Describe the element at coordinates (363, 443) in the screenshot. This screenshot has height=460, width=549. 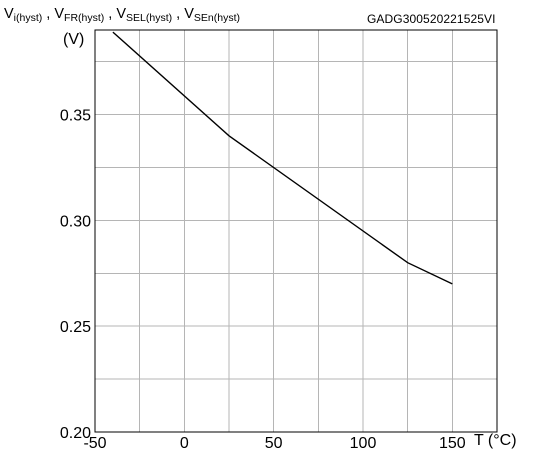
I see `x-tick-label: 100` at that location.